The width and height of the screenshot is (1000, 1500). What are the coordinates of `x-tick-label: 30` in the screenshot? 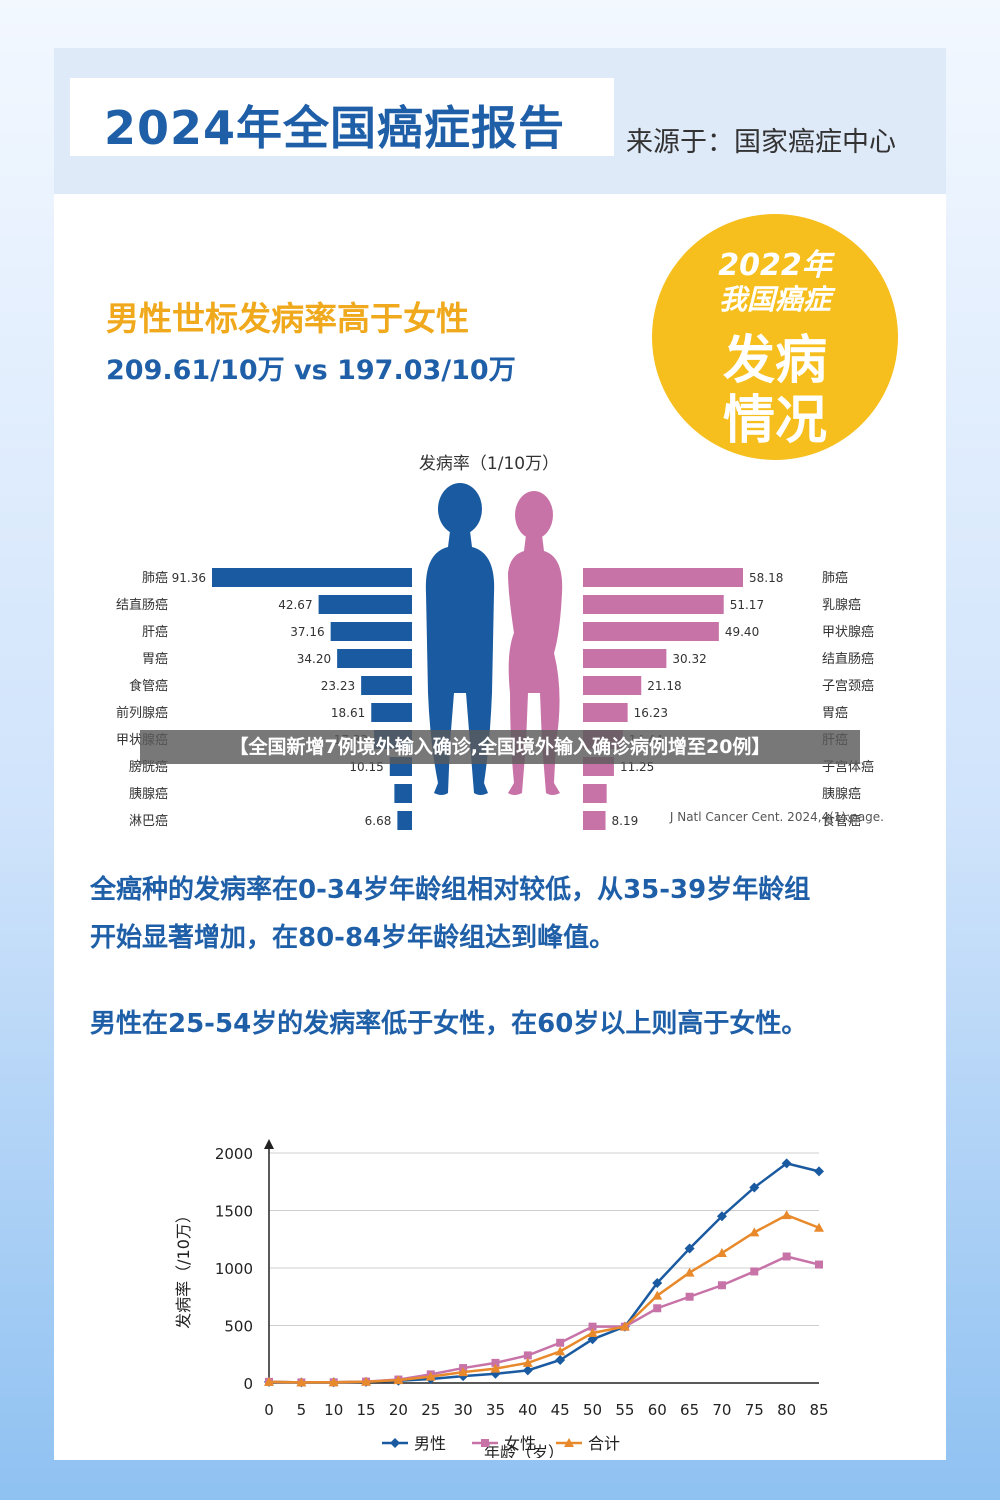 It's located at (463, 1410).